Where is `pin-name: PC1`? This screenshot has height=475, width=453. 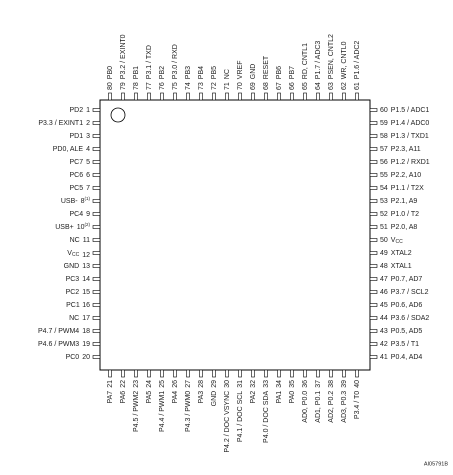
pin-name: PC1 is located at coordinates (73, 305).